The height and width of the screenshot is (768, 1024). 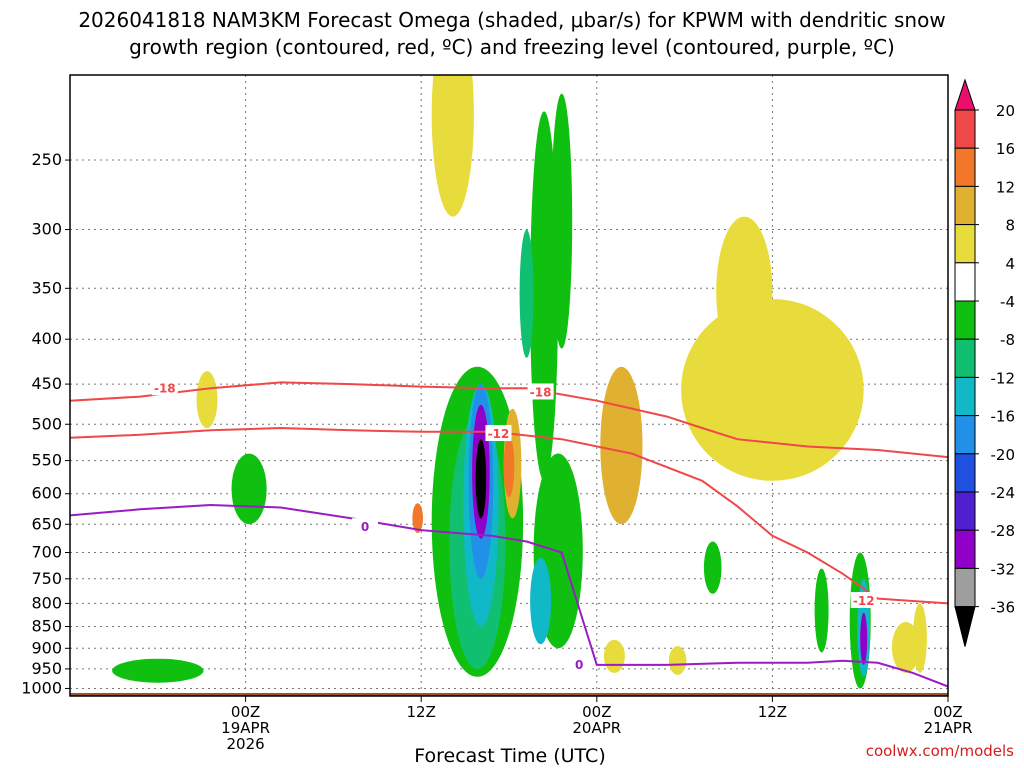 What do you see at coordinates (1005, 187) in the screenshot?
I see `colorbar-label-2: 12` at bounding box center [1005, 187].